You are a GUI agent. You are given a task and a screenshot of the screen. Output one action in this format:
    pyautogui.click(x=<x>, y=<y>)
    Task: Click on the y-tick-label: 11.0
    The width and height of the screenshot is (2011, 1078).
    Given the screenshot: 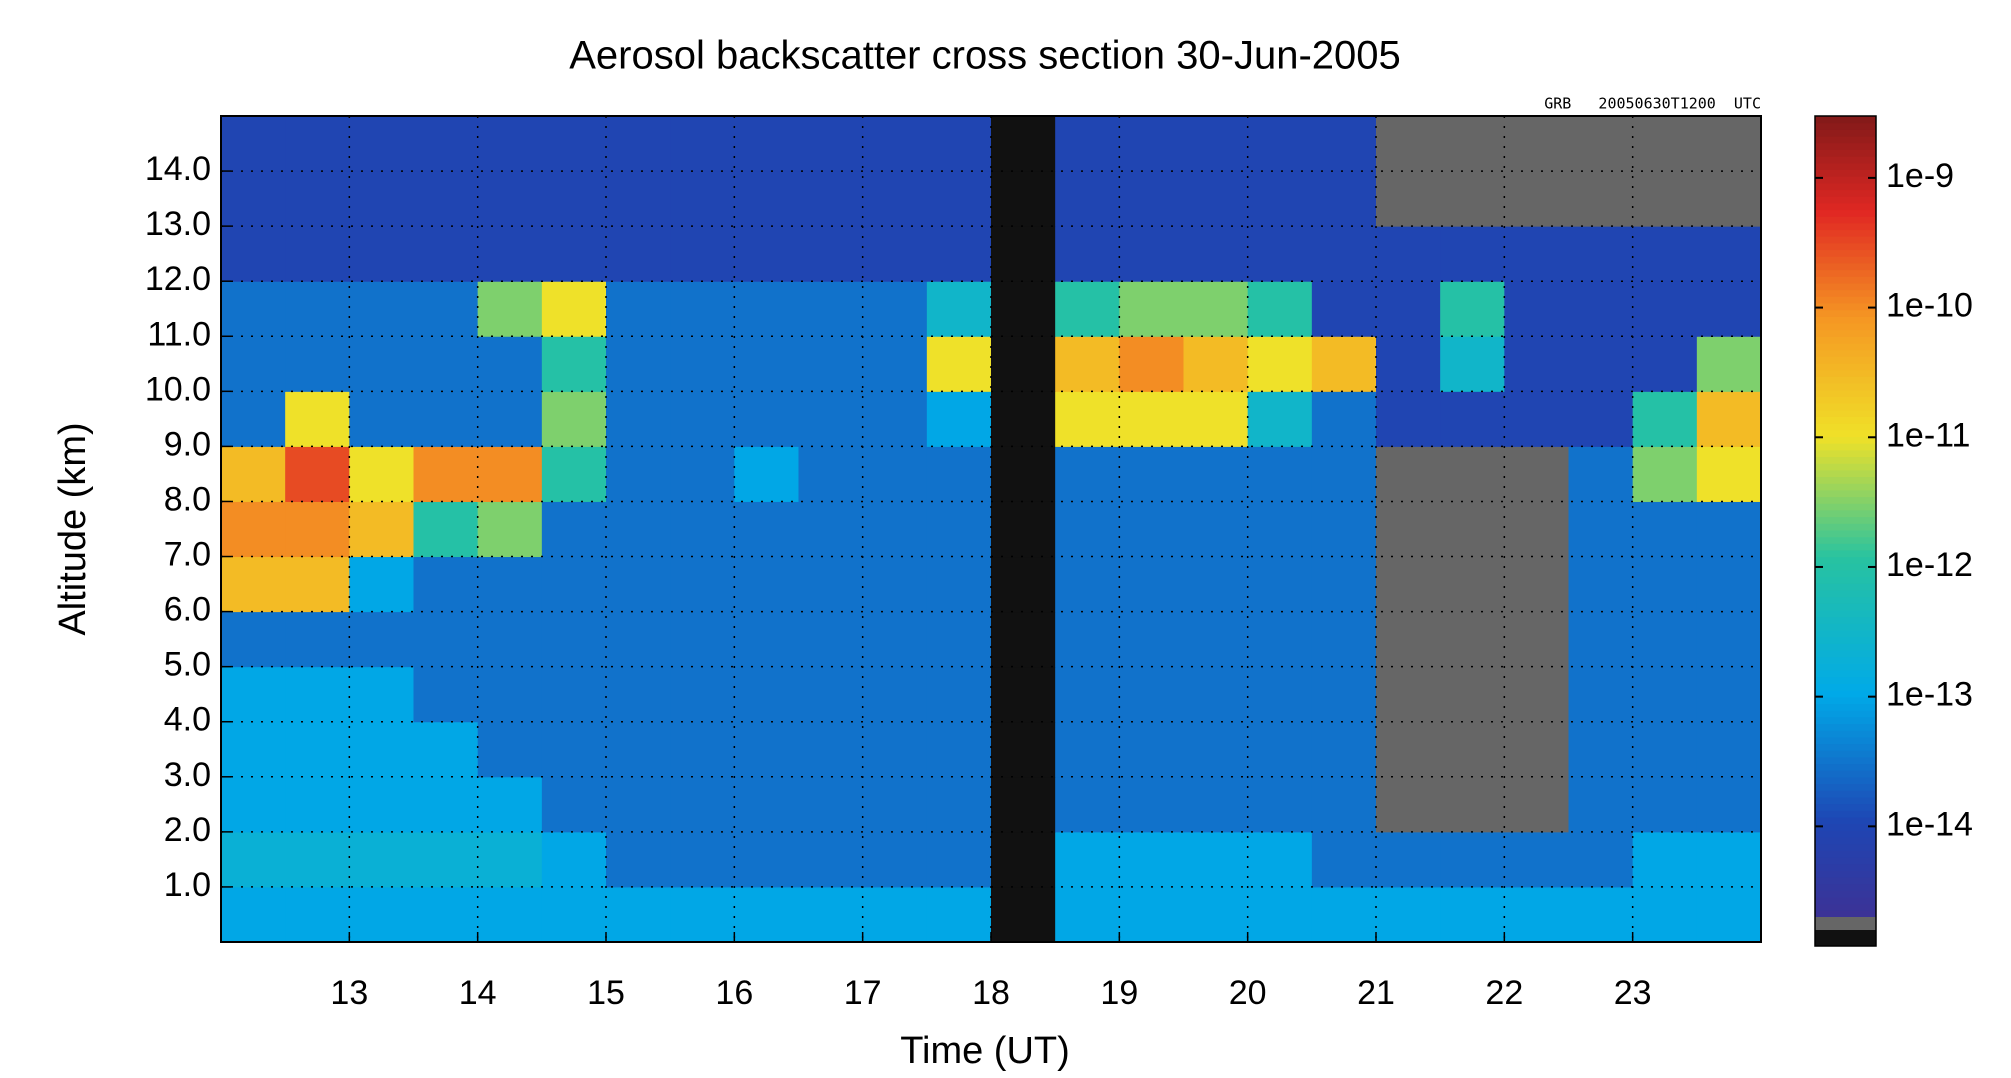 What is the action you would take?
    pyautogui.click(x=179, y=334)
    